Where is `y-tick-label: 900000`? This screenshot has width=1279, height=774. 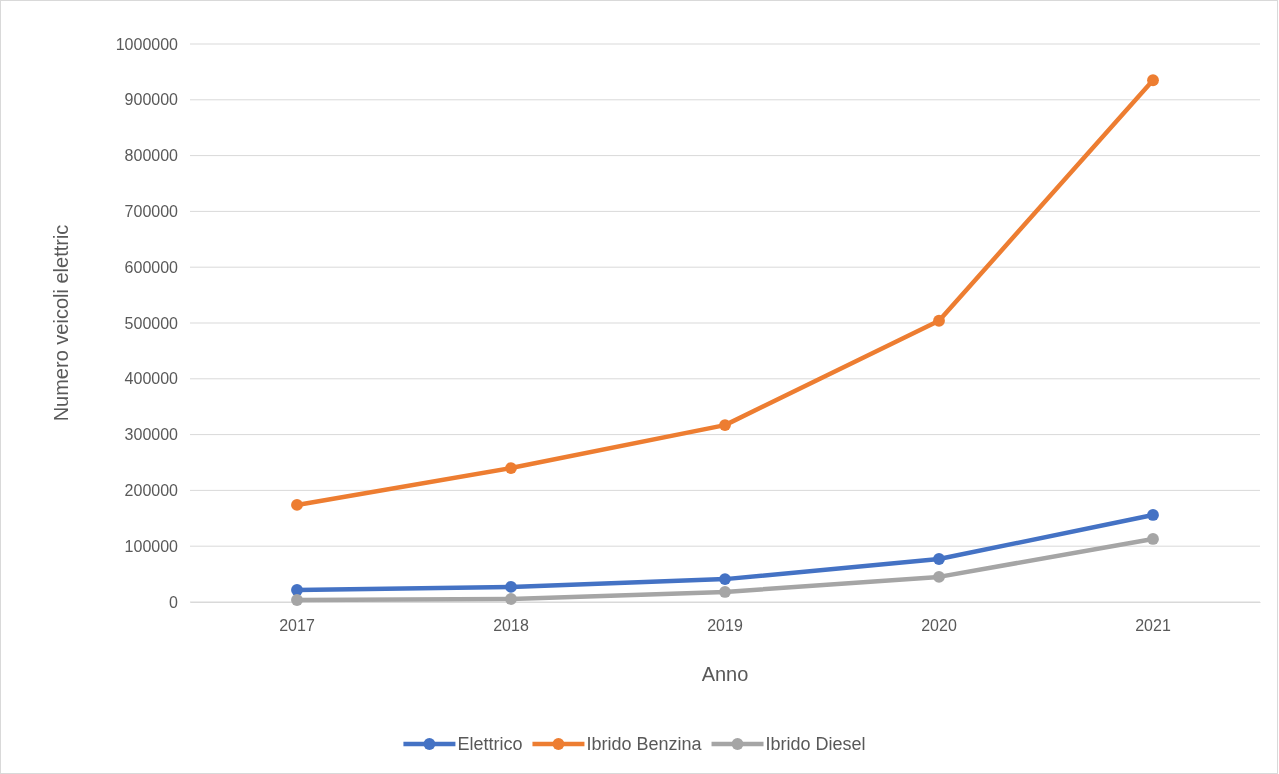 y-tick-label: 900000 is located at coordinates (151, 100).